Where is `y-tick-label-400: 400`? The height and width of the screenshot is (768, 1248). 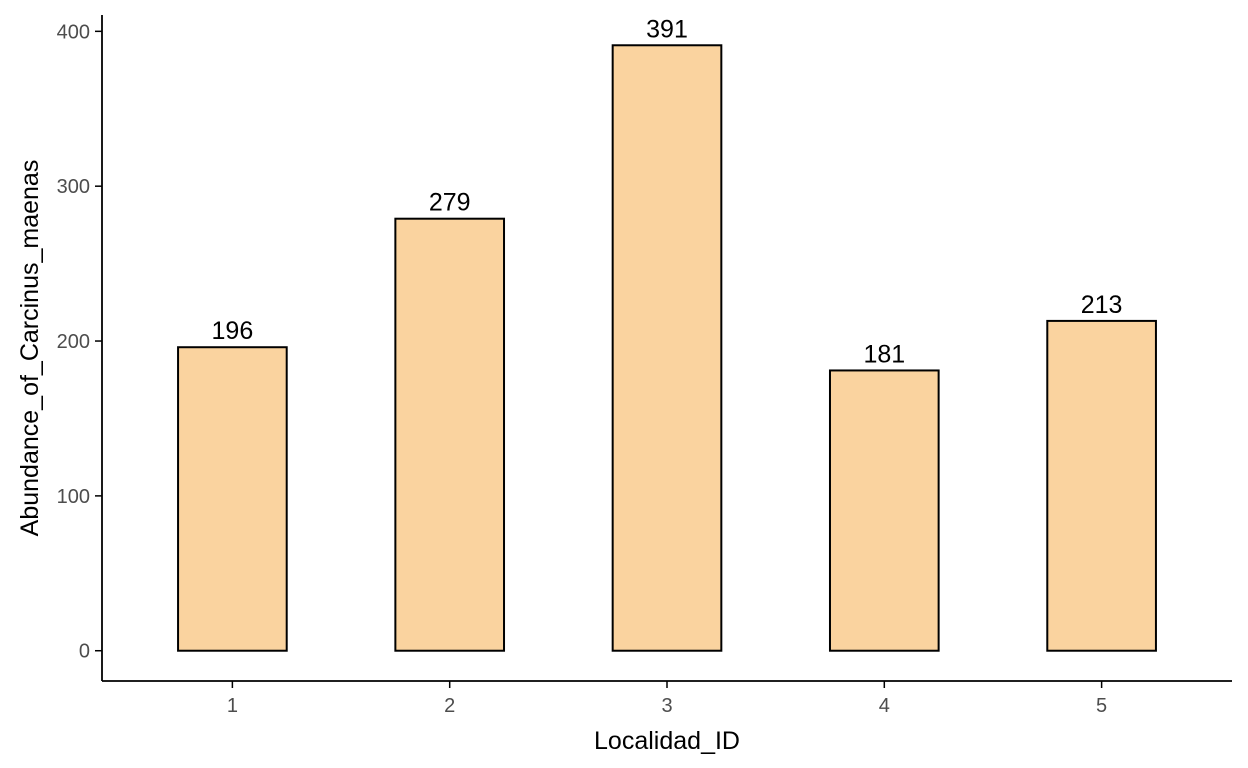 y-tick-label-400: 400 is located at coordinates (73, 32).